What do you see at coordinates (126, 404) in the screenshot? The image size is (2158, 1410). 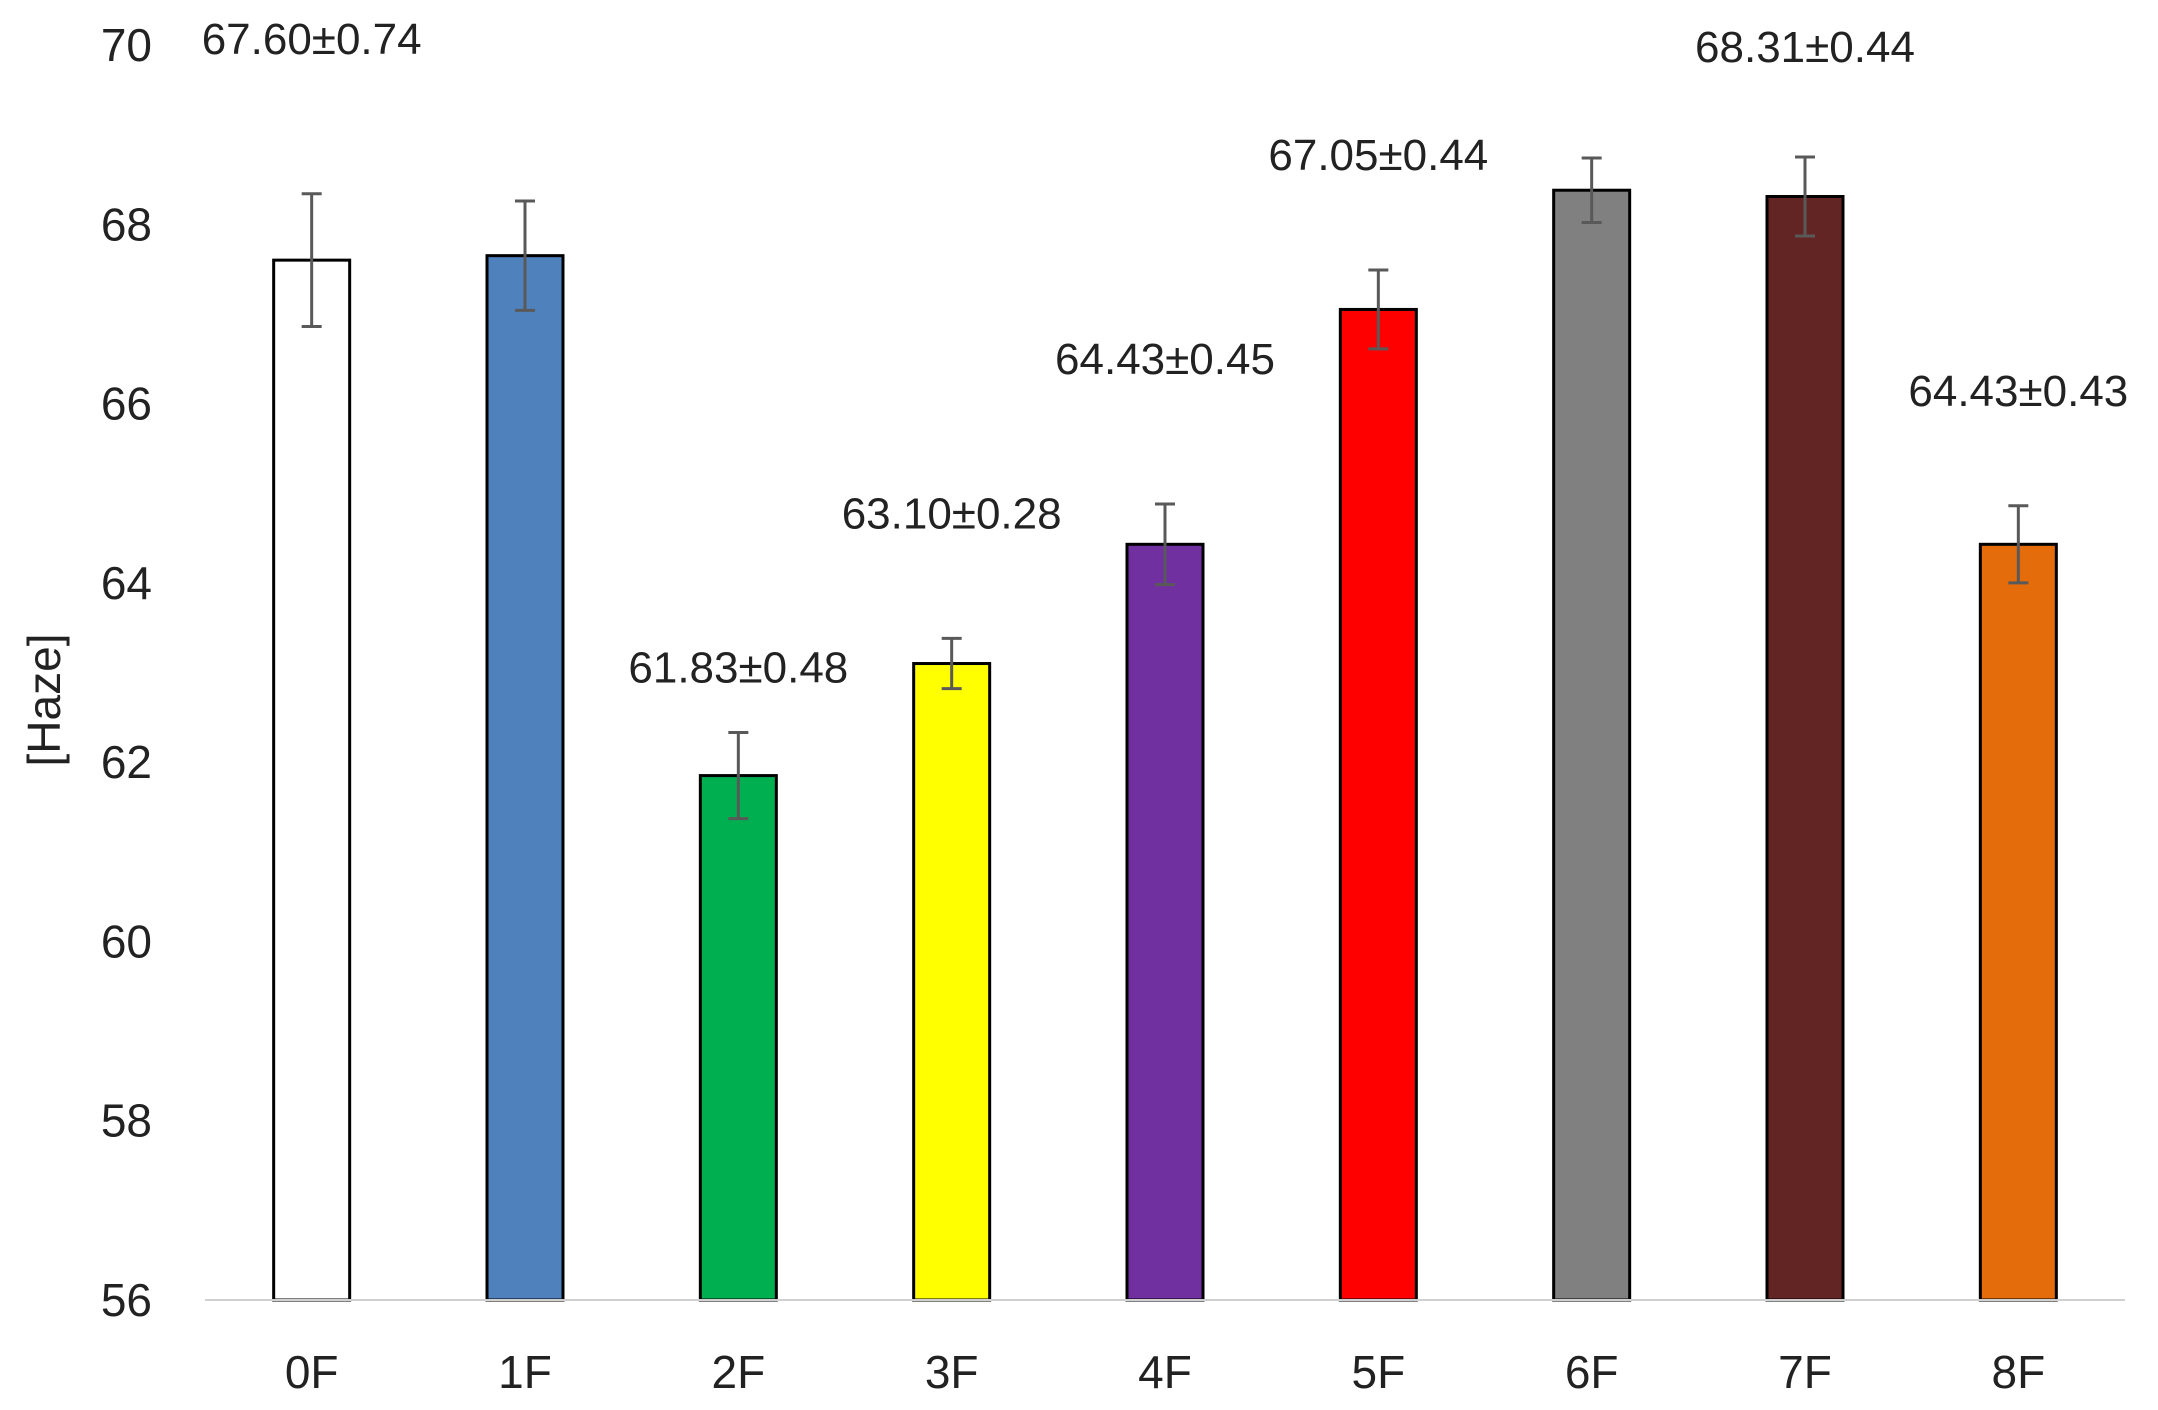 I see `y-tick-label: 66` at bounding box center [126, 404].